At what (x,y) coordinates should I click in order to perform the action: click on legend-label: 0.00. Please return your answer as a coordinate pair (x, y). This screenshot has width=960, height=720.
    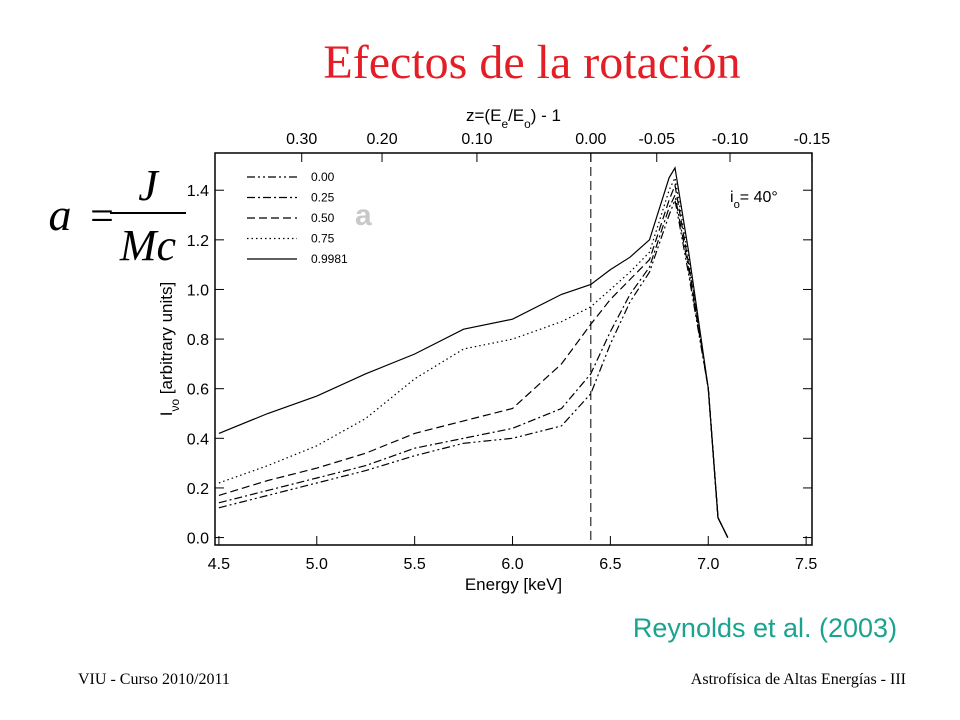
    Looking at the image, I should click on (323, 177).